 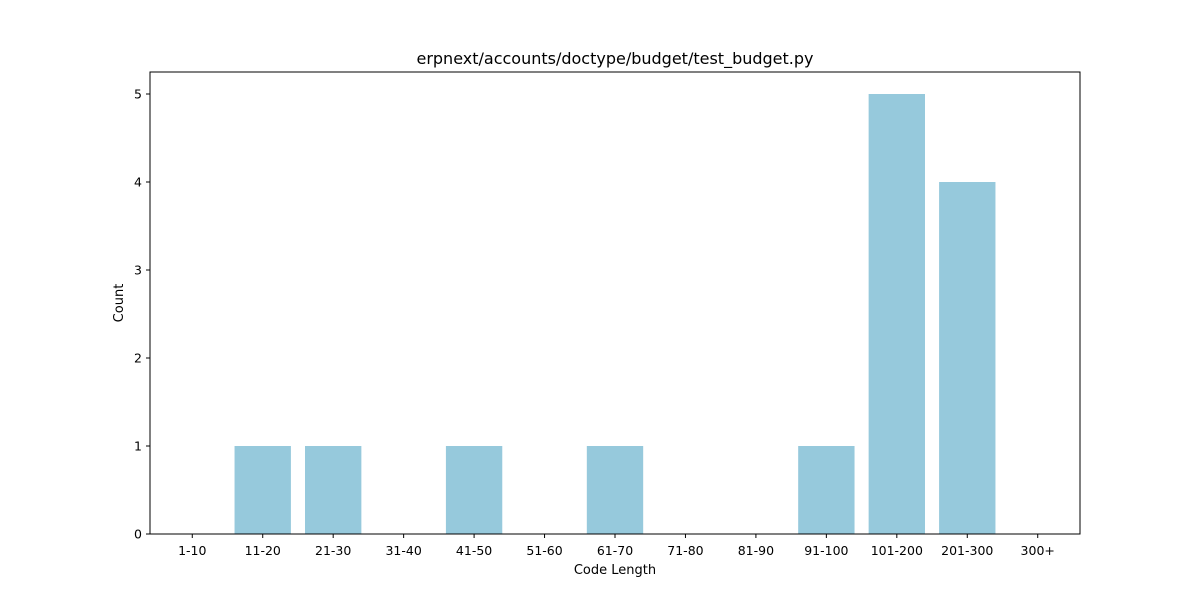 What do you see at coordinates (403, 550) in the screenshot?
I see `x-tick-label: 31-40` at bounding box center [403, 550].